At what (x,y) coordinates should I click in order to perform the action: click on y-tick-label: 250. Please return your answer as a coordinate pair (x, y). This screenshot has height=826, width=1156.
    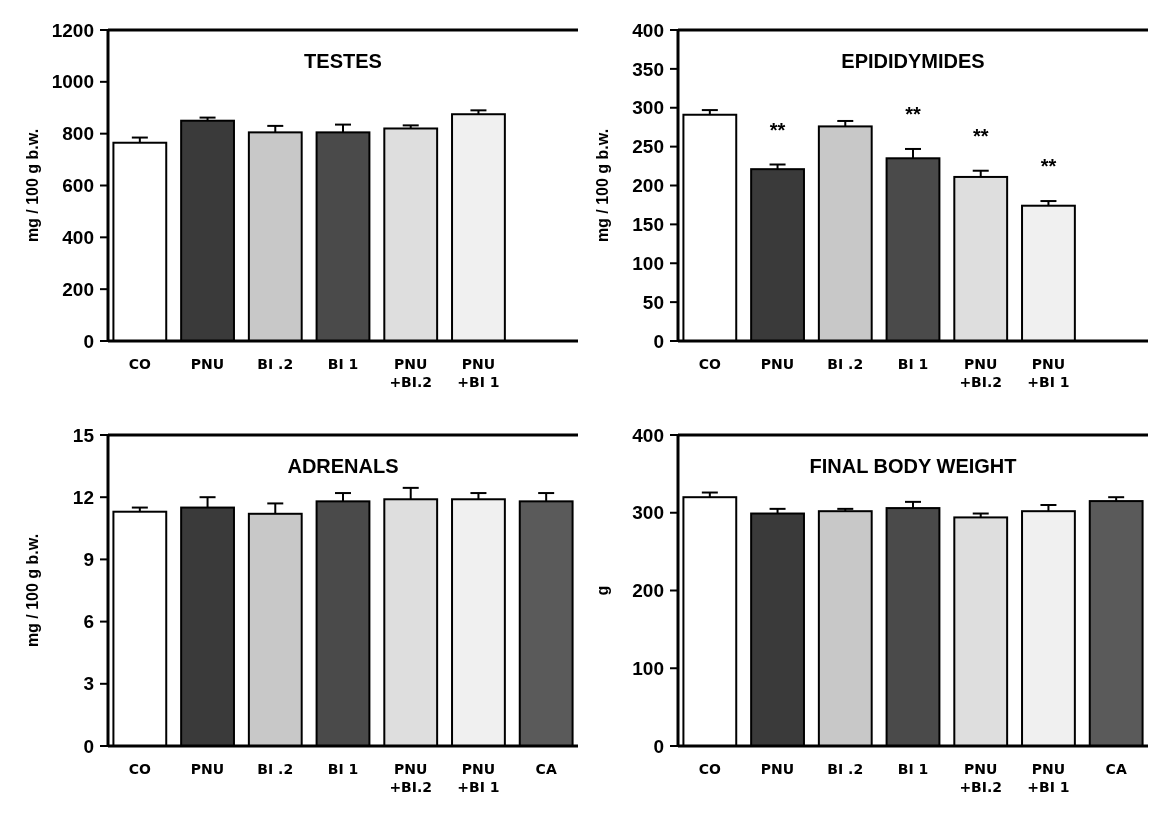
    Looking at the image, I should click on (648, 147).